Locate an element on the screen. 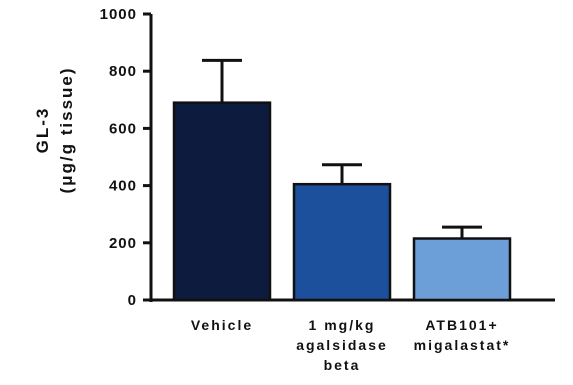 The height and width of the screenshot is (385, 573). y-axis-title-line: (μg/g tissue) is located at coordinates (66, 129).